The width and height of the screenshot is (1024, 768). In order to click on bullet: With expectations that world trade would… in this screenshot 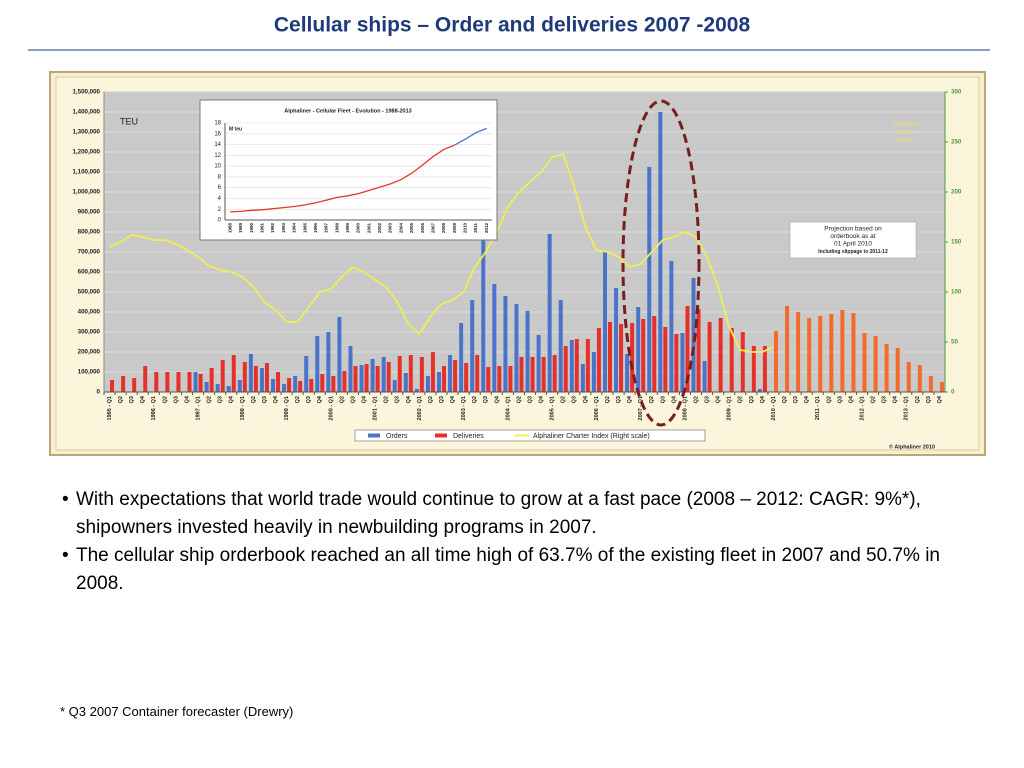, I will do `click(525, 514)`.